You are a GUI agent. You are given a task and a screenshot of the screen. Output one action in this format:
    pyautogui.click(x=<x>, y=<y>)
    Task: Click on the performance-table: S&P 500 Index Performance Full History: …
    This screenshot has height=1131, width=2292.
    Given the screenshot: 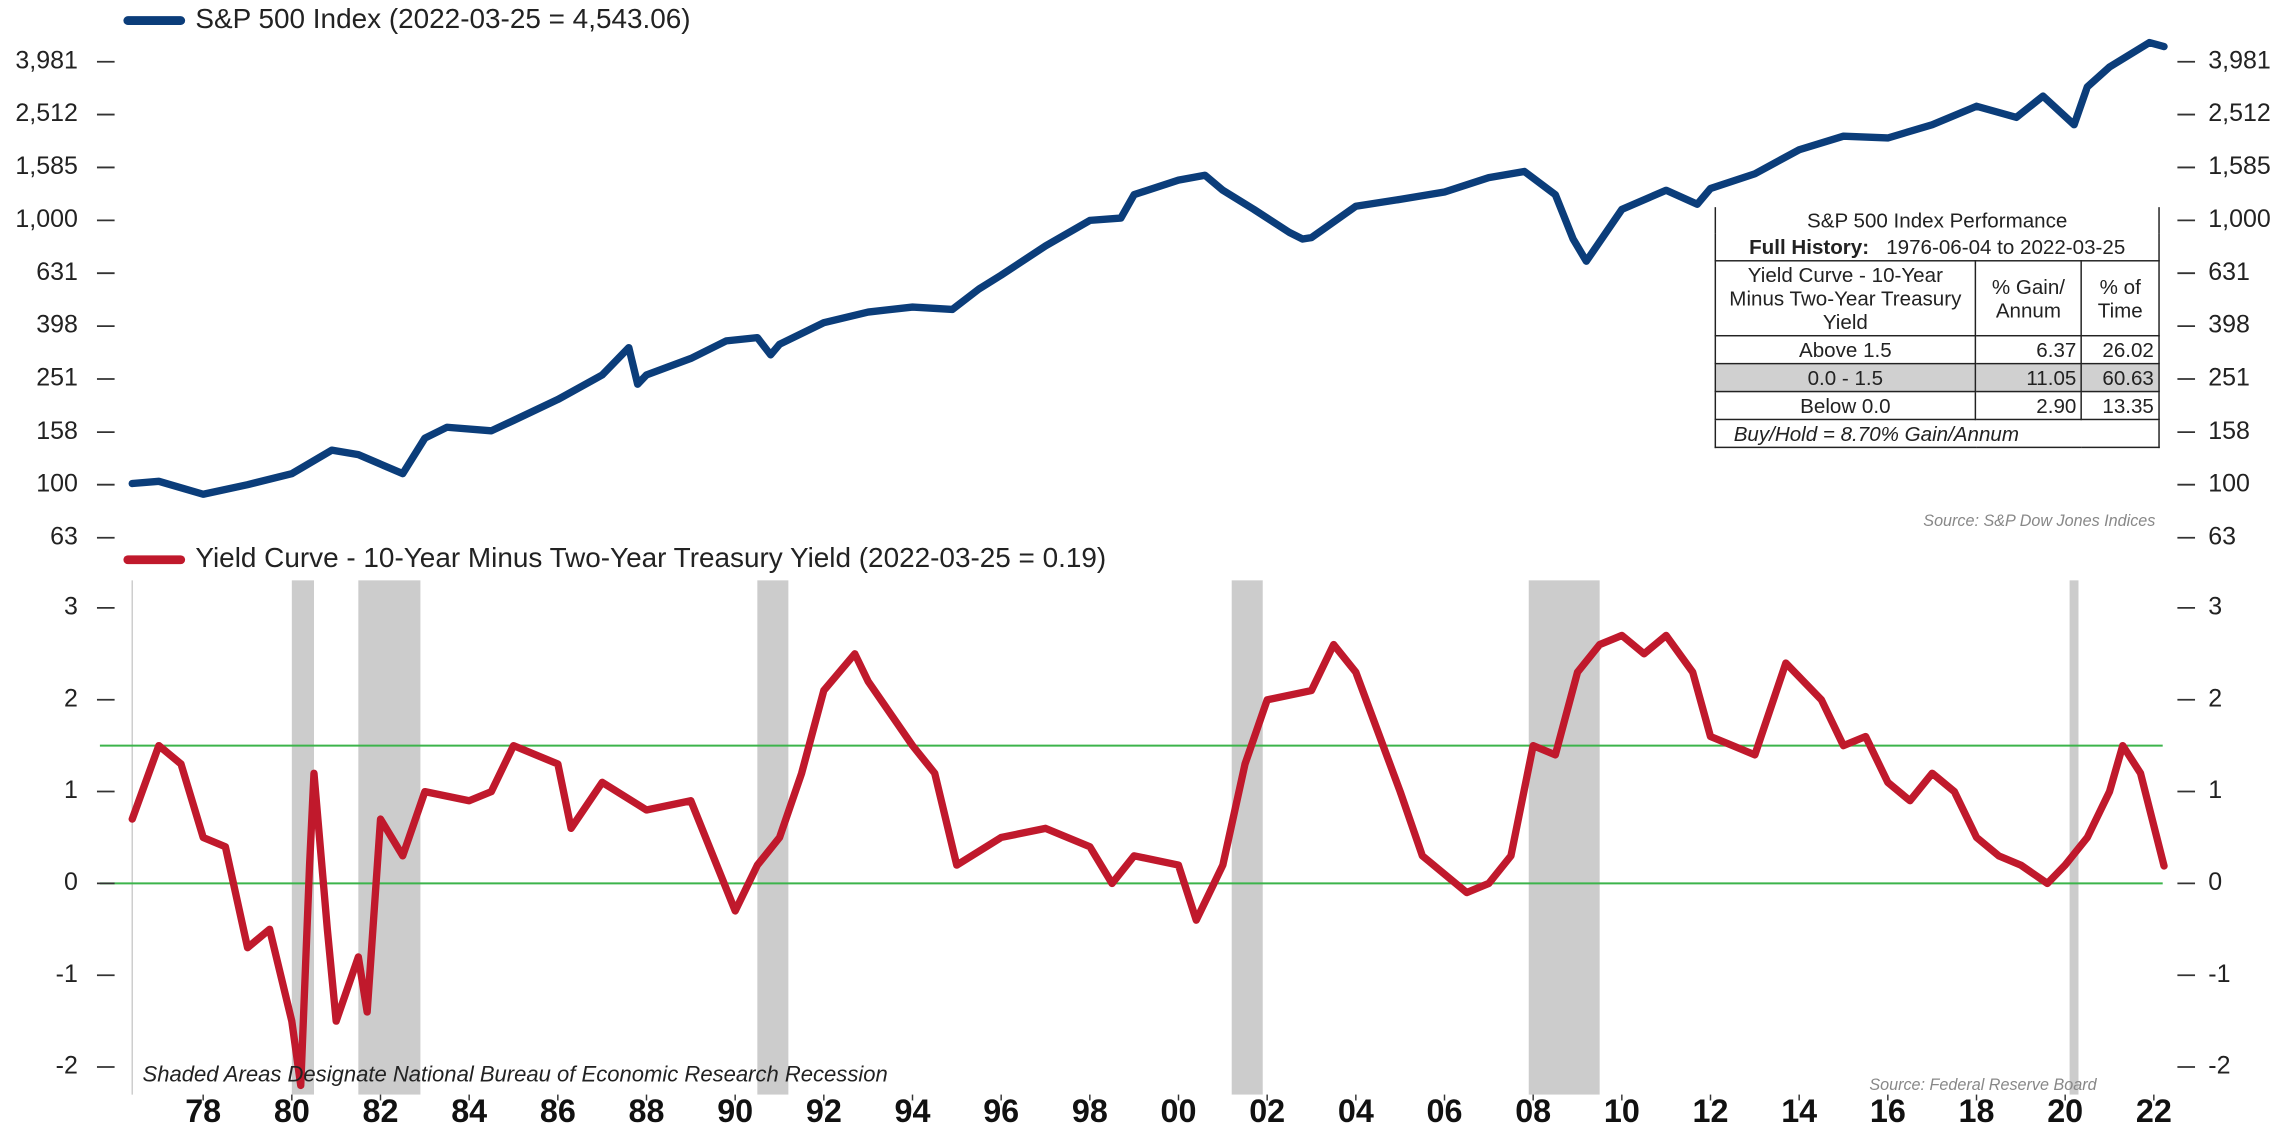 What is the action you would take?
    pyautogui.click(x=1937, y=328)
    